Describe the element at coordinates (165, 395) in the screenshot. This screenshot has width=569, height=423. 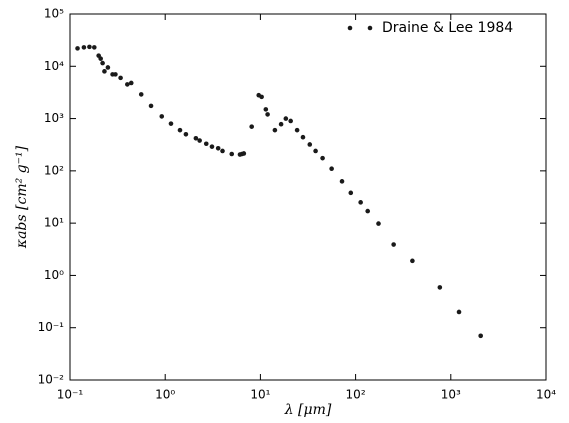
I see `x-tick-label: 10⁰` at that location.